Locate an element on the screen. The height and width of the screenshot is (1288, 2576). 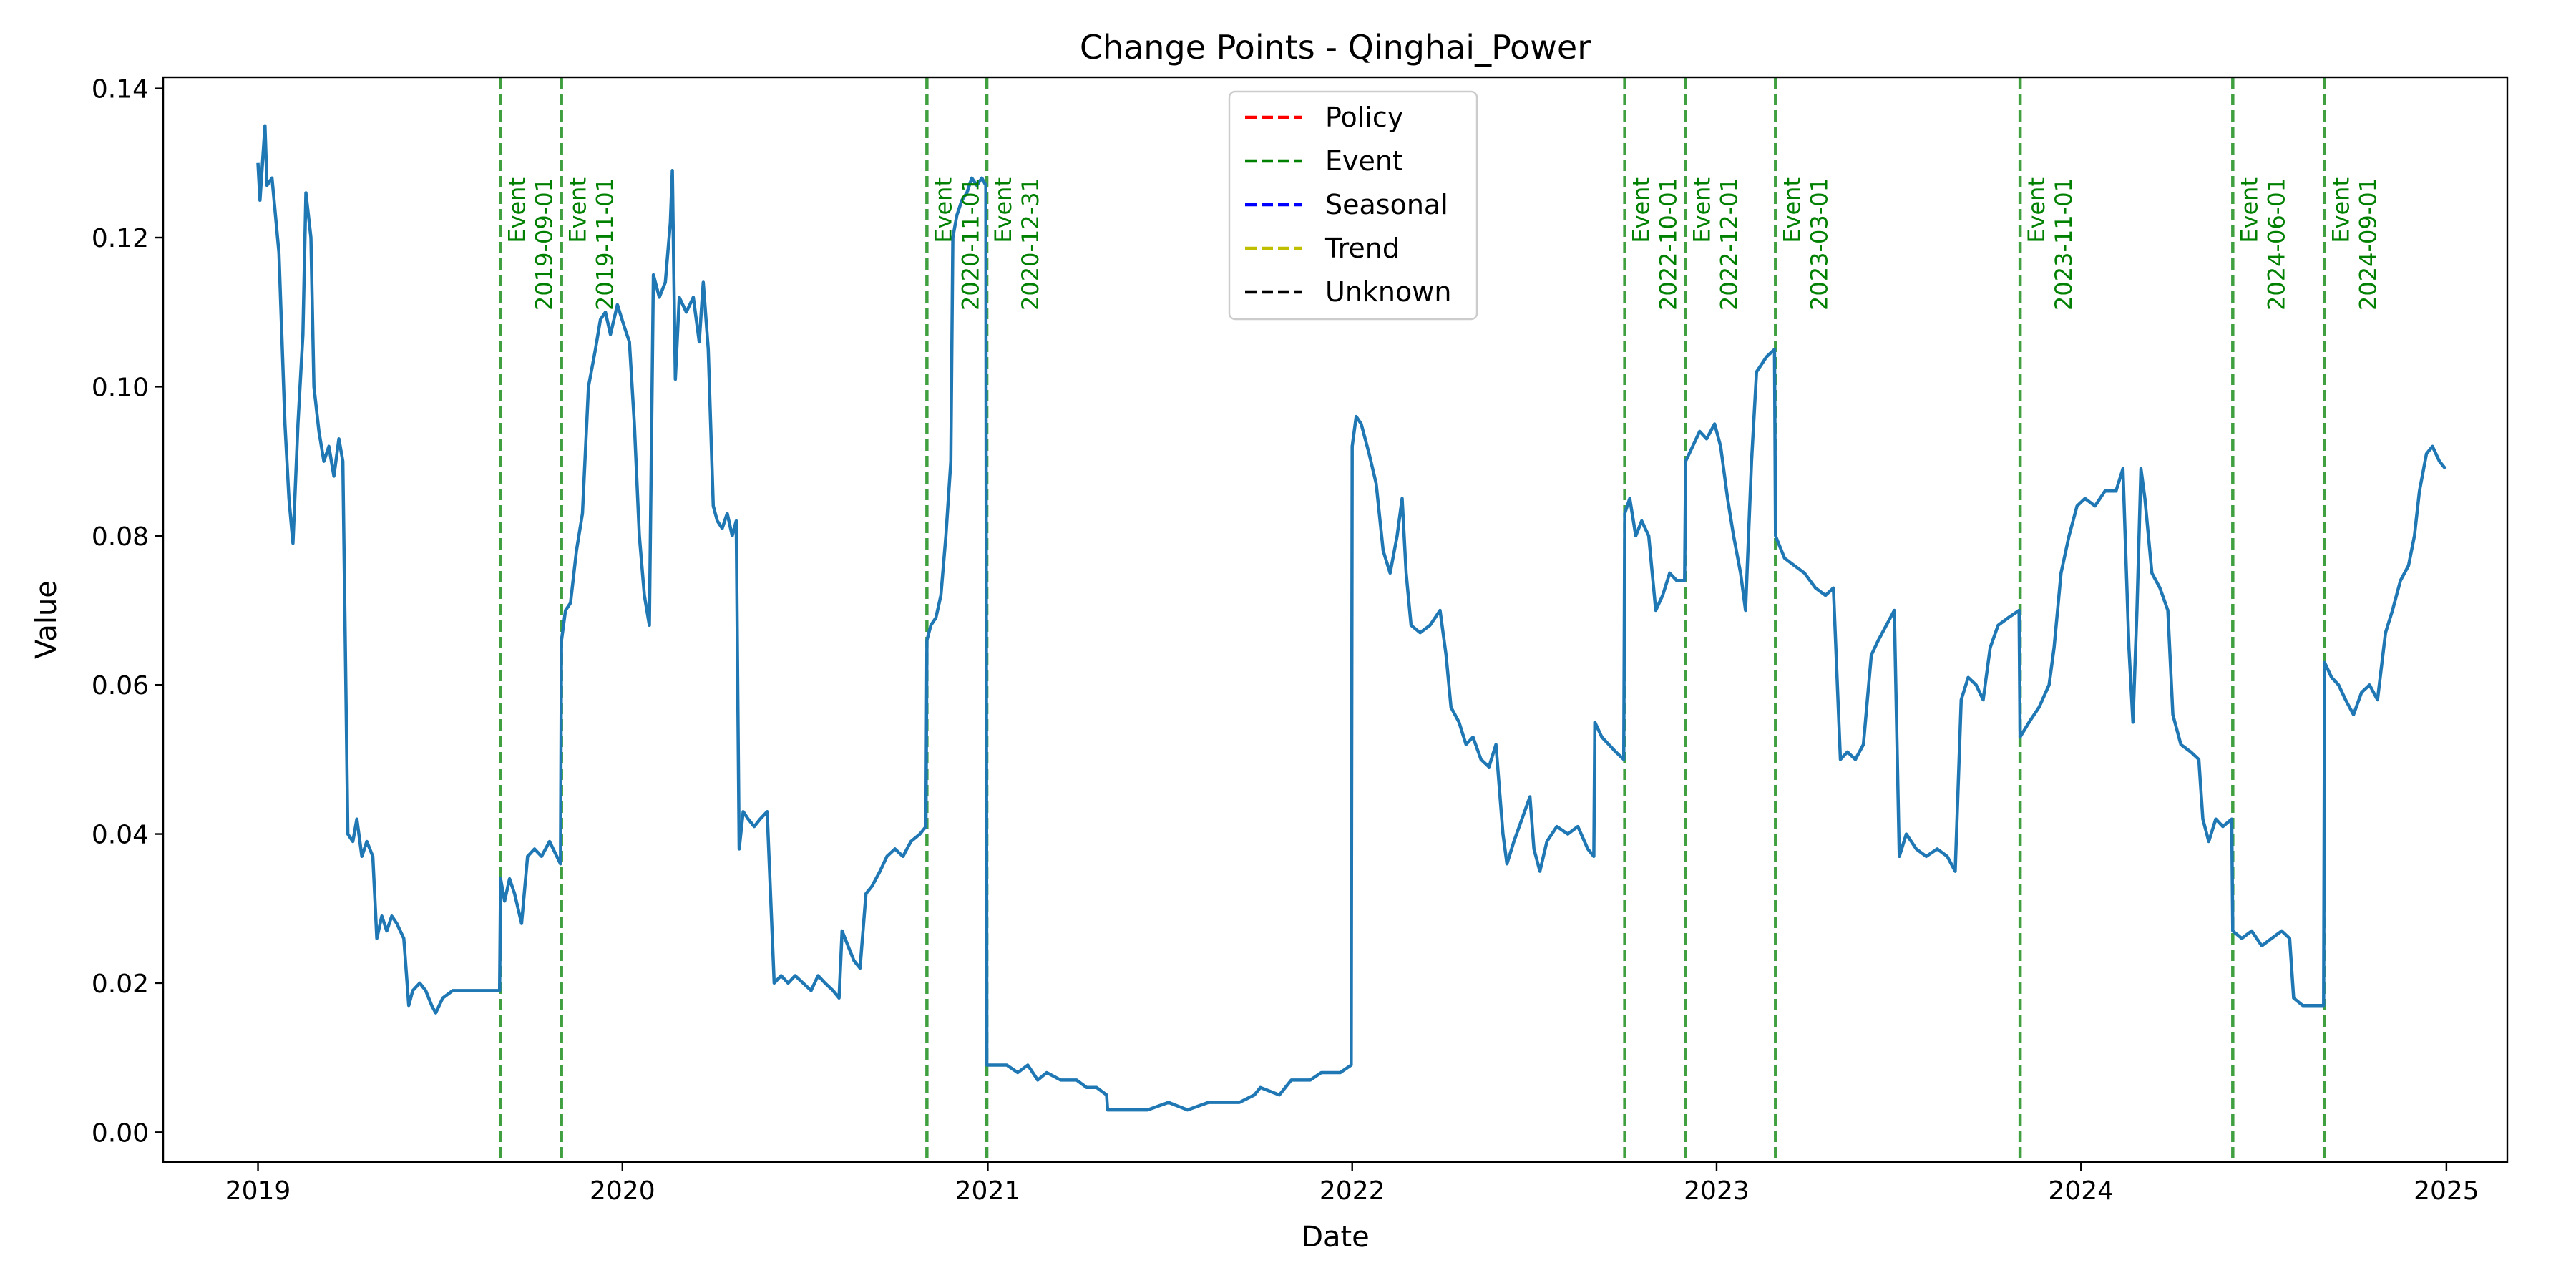
x-tick-label: 2020 is located at coordinates (622, 1191).